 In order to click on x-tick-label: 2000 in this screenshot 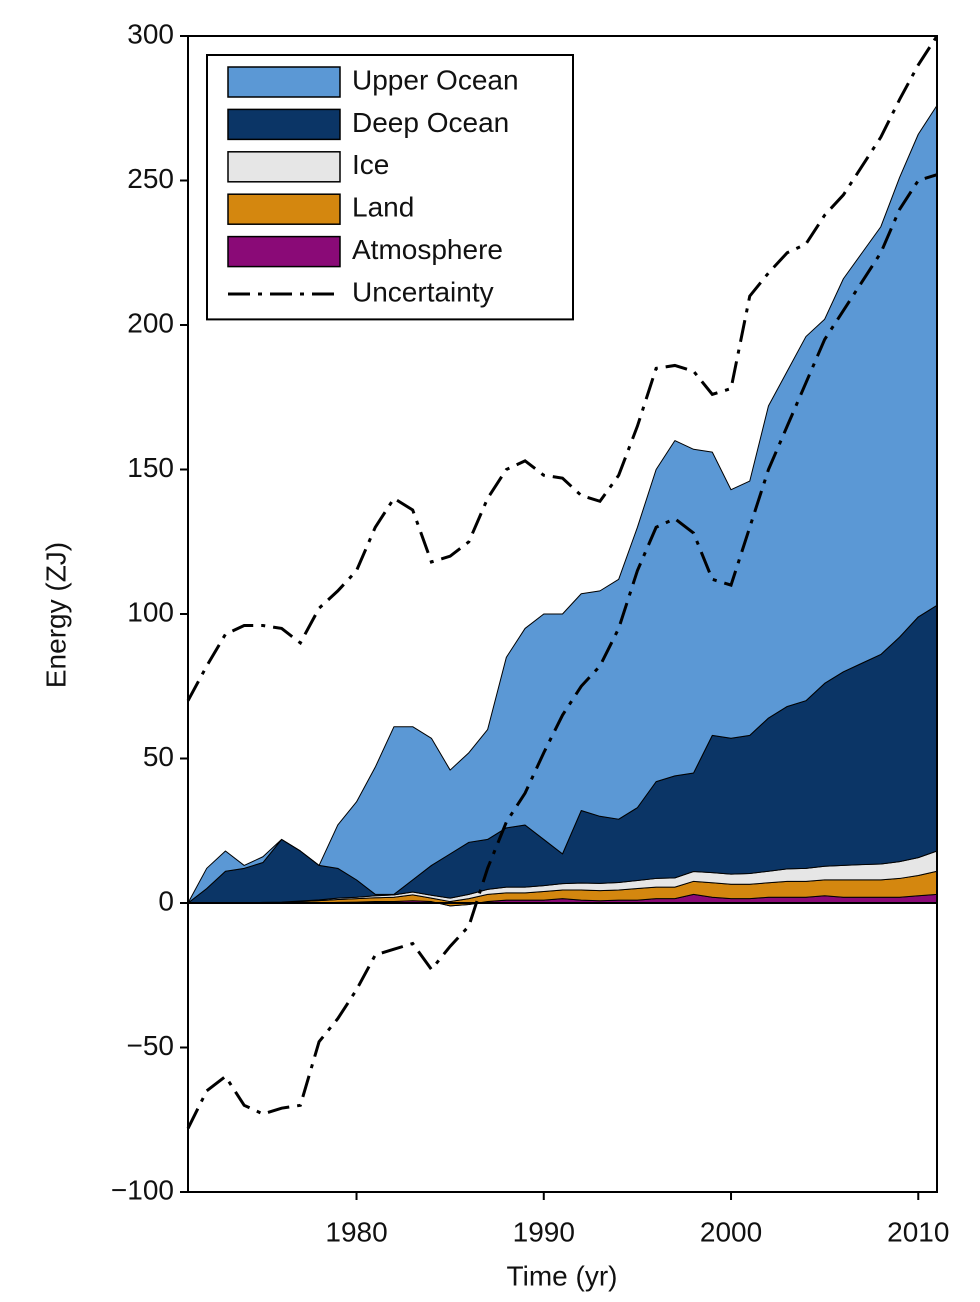, I will do `click(731, 1231)`.